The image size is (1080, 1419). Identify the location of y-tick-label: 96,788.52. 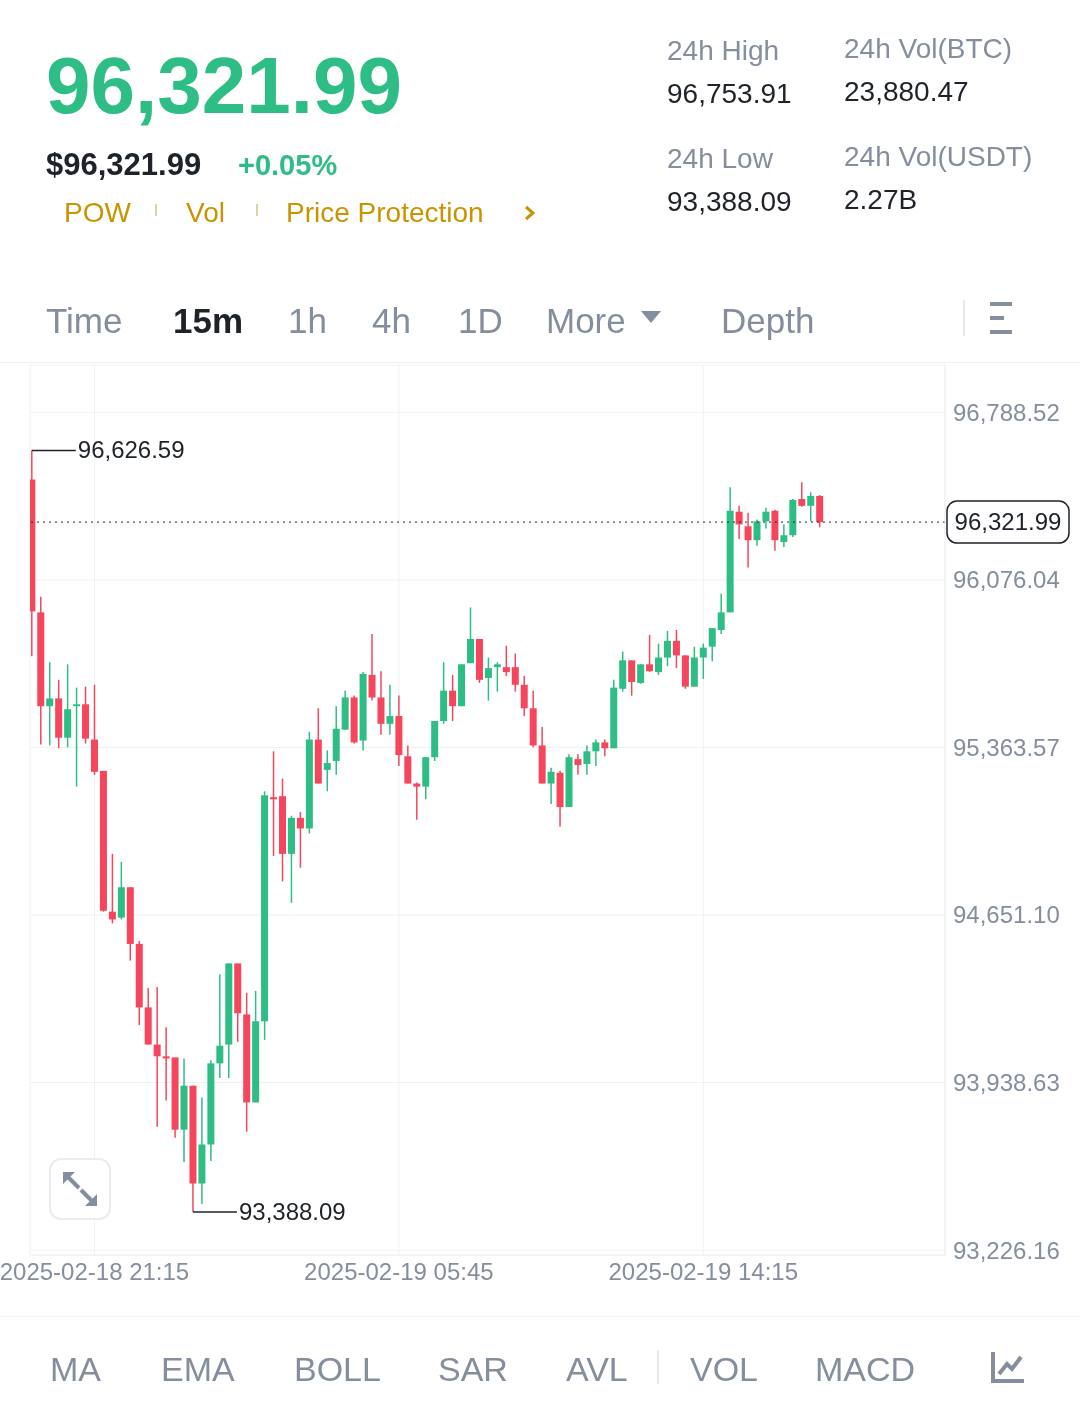
(1006, 412).